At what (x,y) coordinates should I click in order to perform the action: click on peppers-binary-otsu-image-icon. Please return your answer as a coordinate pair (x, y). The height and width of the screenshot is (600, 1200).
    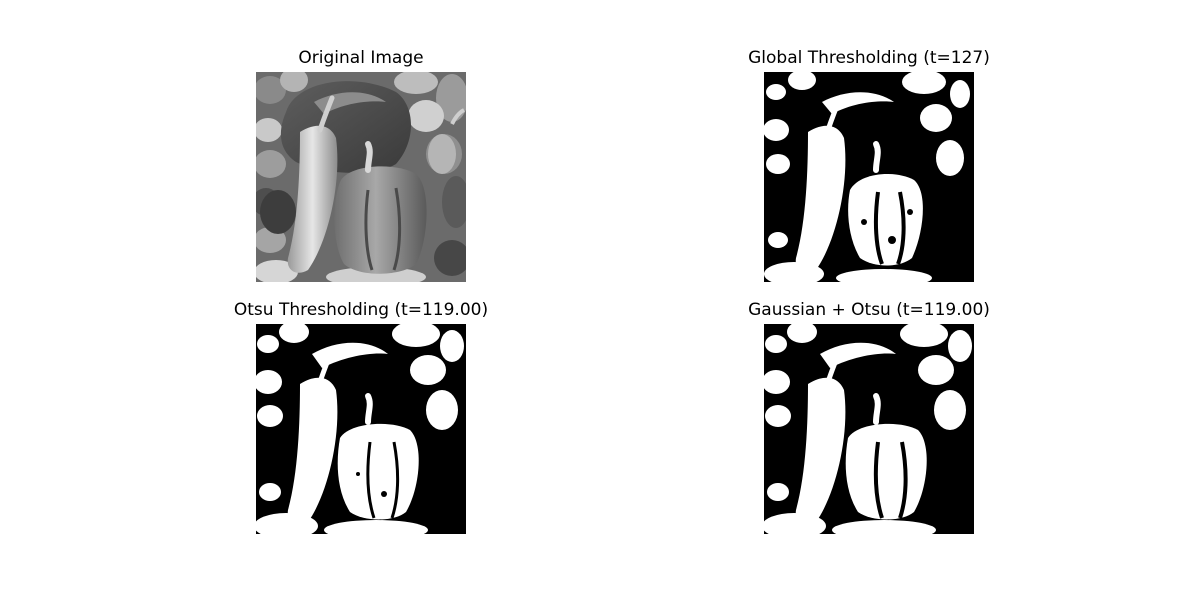
    Looking at the image, I should click on (361, 429).